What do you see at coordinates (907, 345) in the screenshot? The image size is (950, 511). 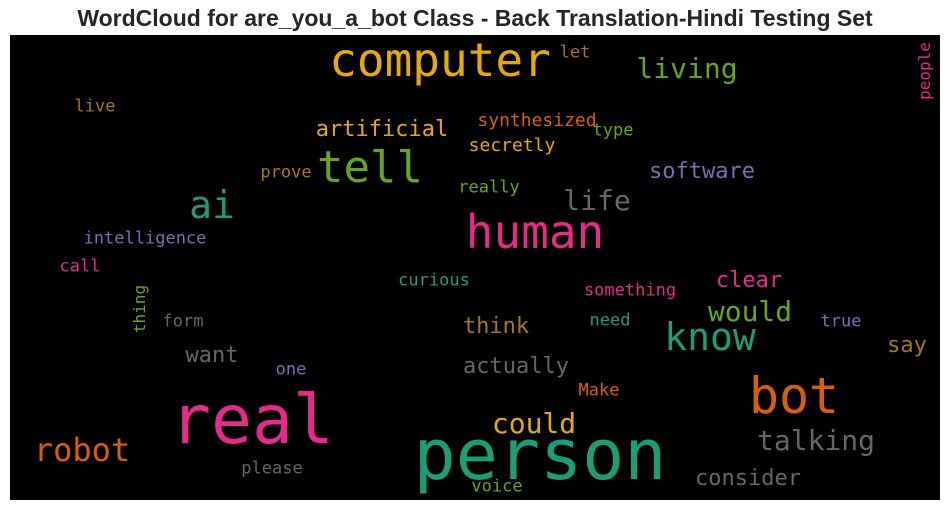 I see `word-say: say` at bounding box center [907, 345].